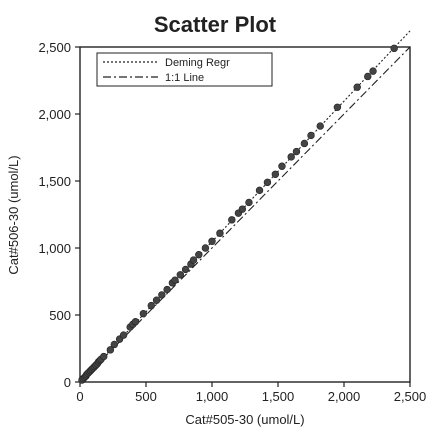 Image resolution: width=427 pixels, height=429 pixels. I want to click on x-tick-label: 1,000, so click(212, 396).